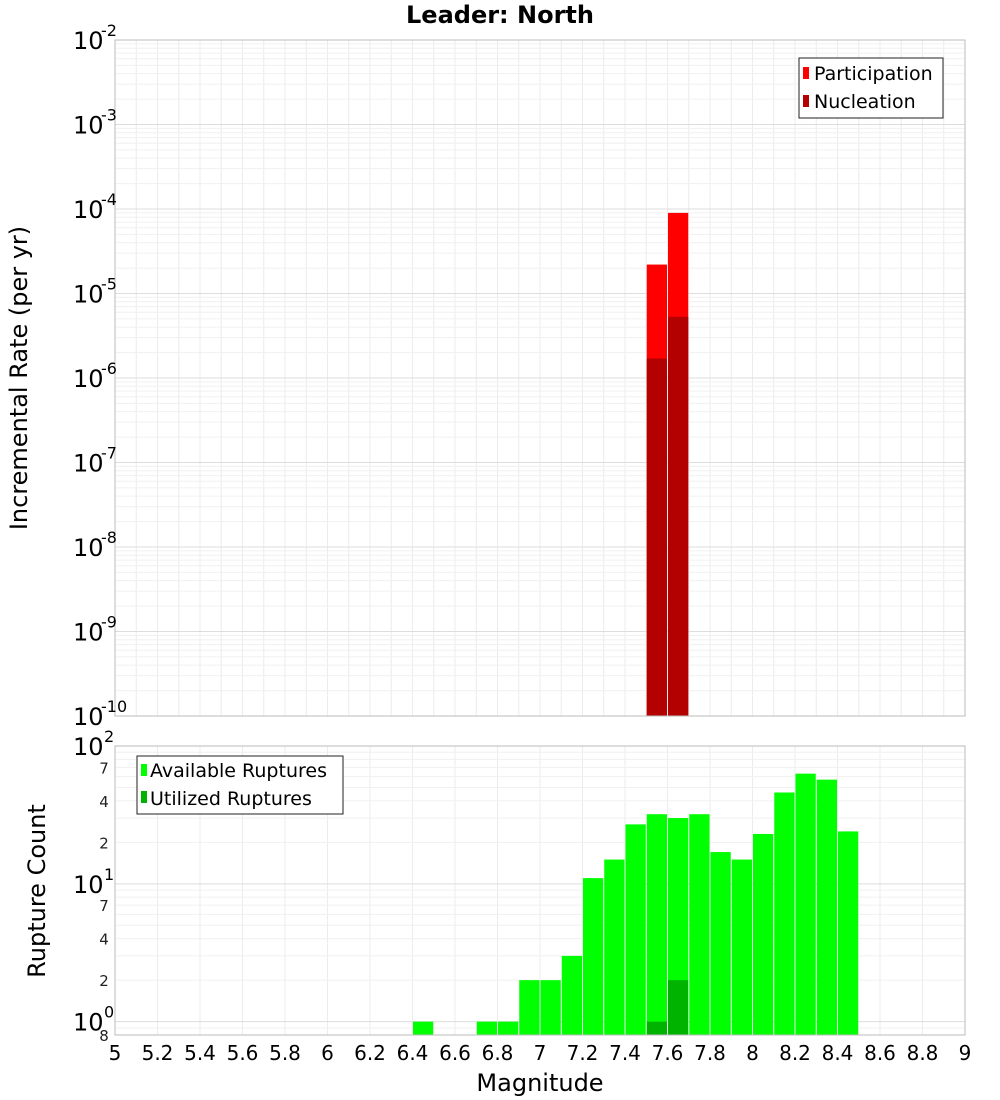 The image size is (1000, 1100). I want to click on x-tick-label: 5.6, so click(243, 1053).